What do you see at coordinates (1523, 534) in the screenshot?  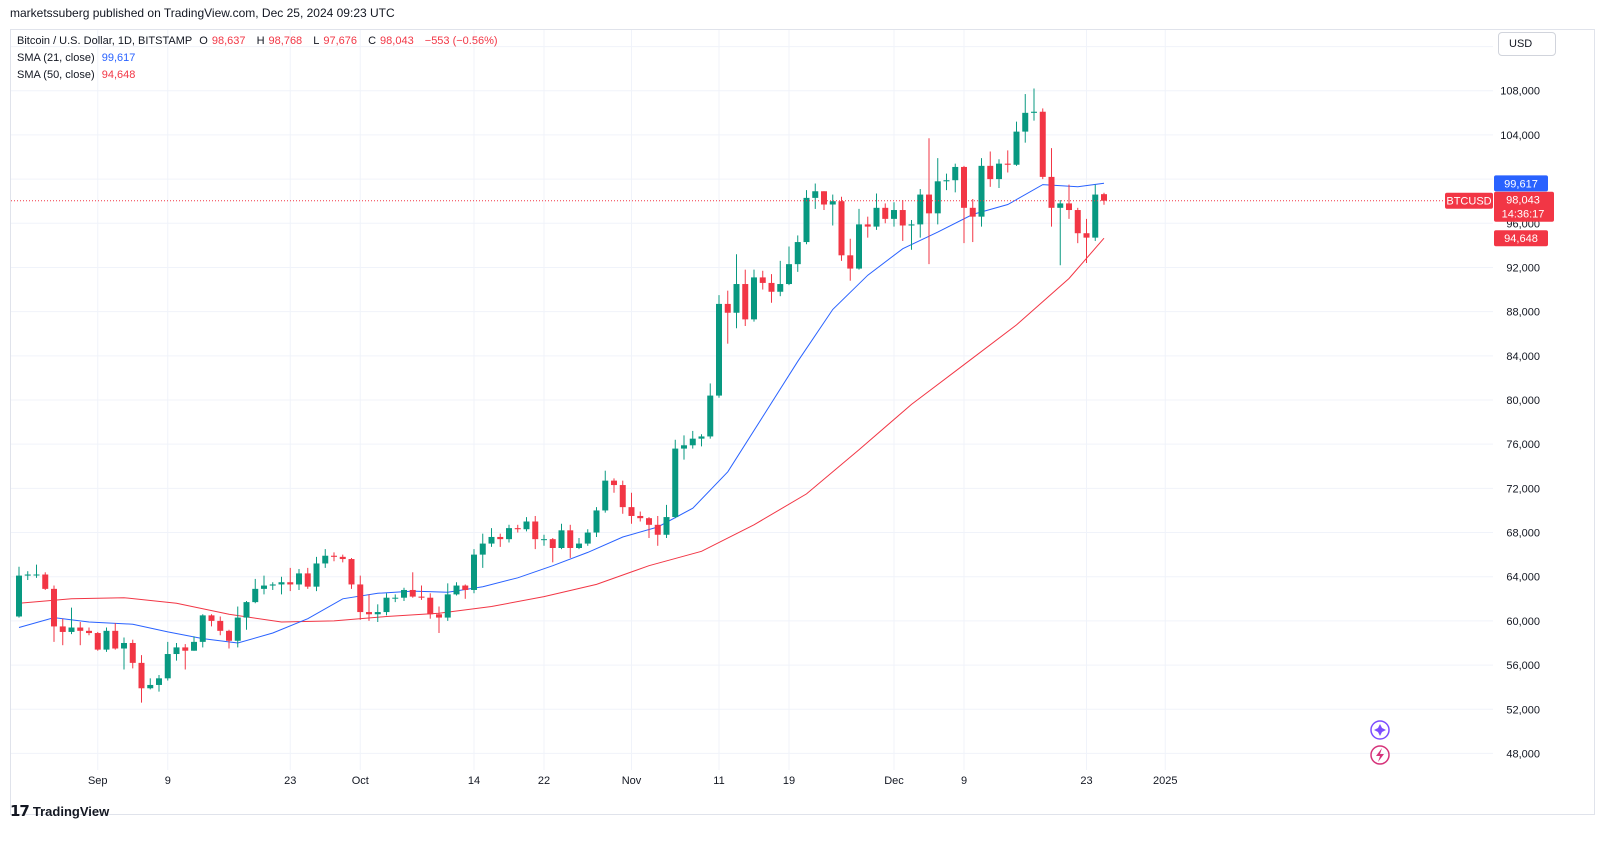 I see `y-tick-label: 68,000` at bounding box center [1523, 534].